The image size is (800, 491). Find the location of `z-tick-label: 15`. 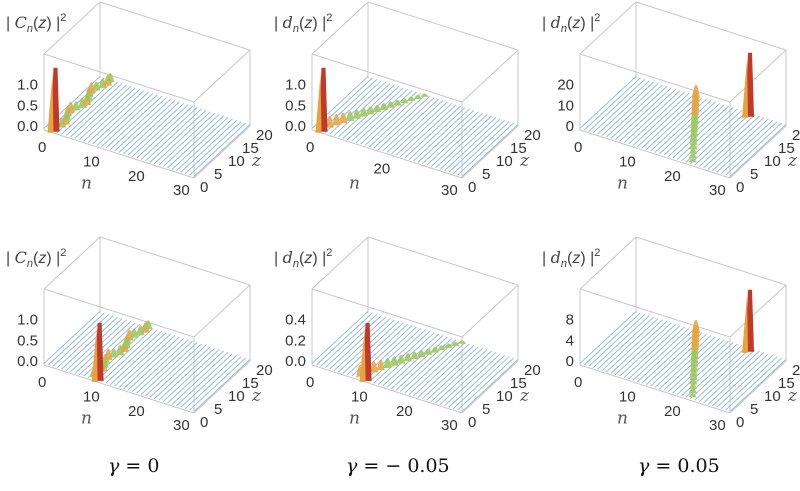

z-tick-label: 15 is located at coordinates (518, 148).